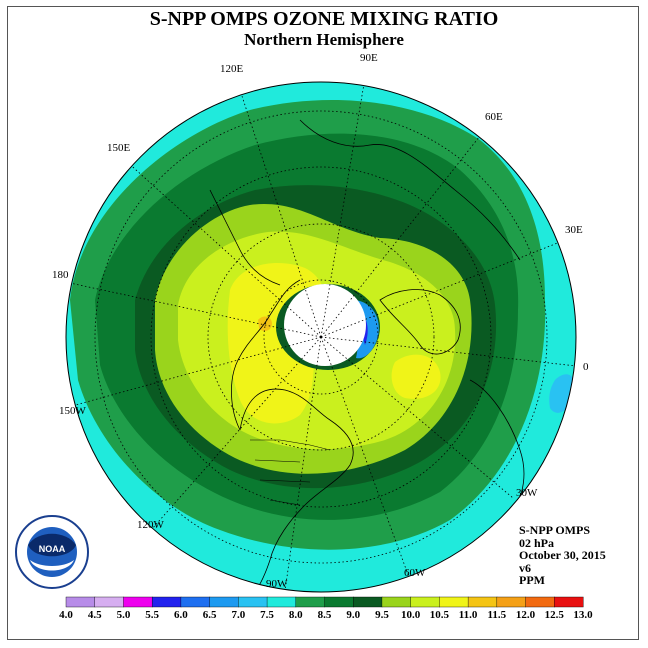  What do you see at coordinates (290, 472) in the screenshot?
I see `state-borders` at bounding box center [290, 472].